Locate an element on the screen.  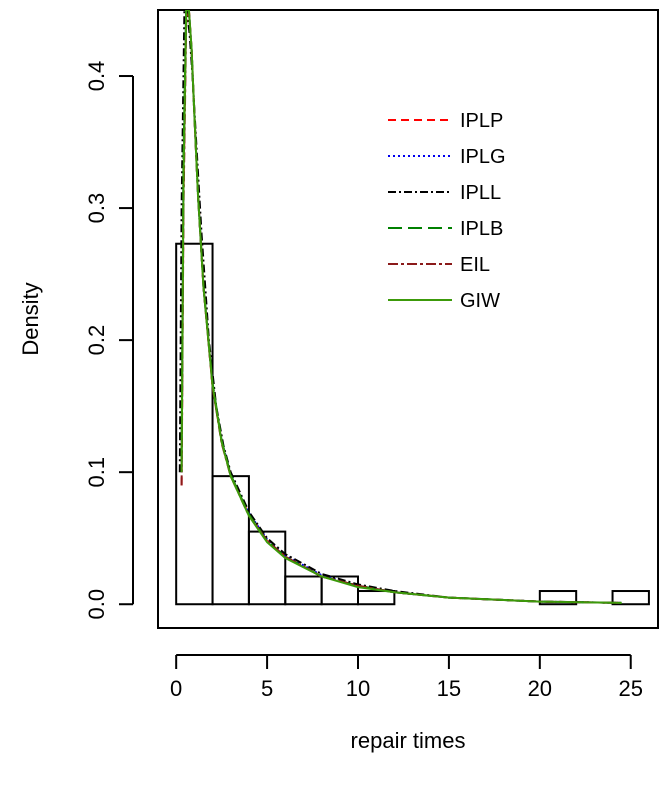
x-axis-title: repair times is located at coordinates (408, 740).